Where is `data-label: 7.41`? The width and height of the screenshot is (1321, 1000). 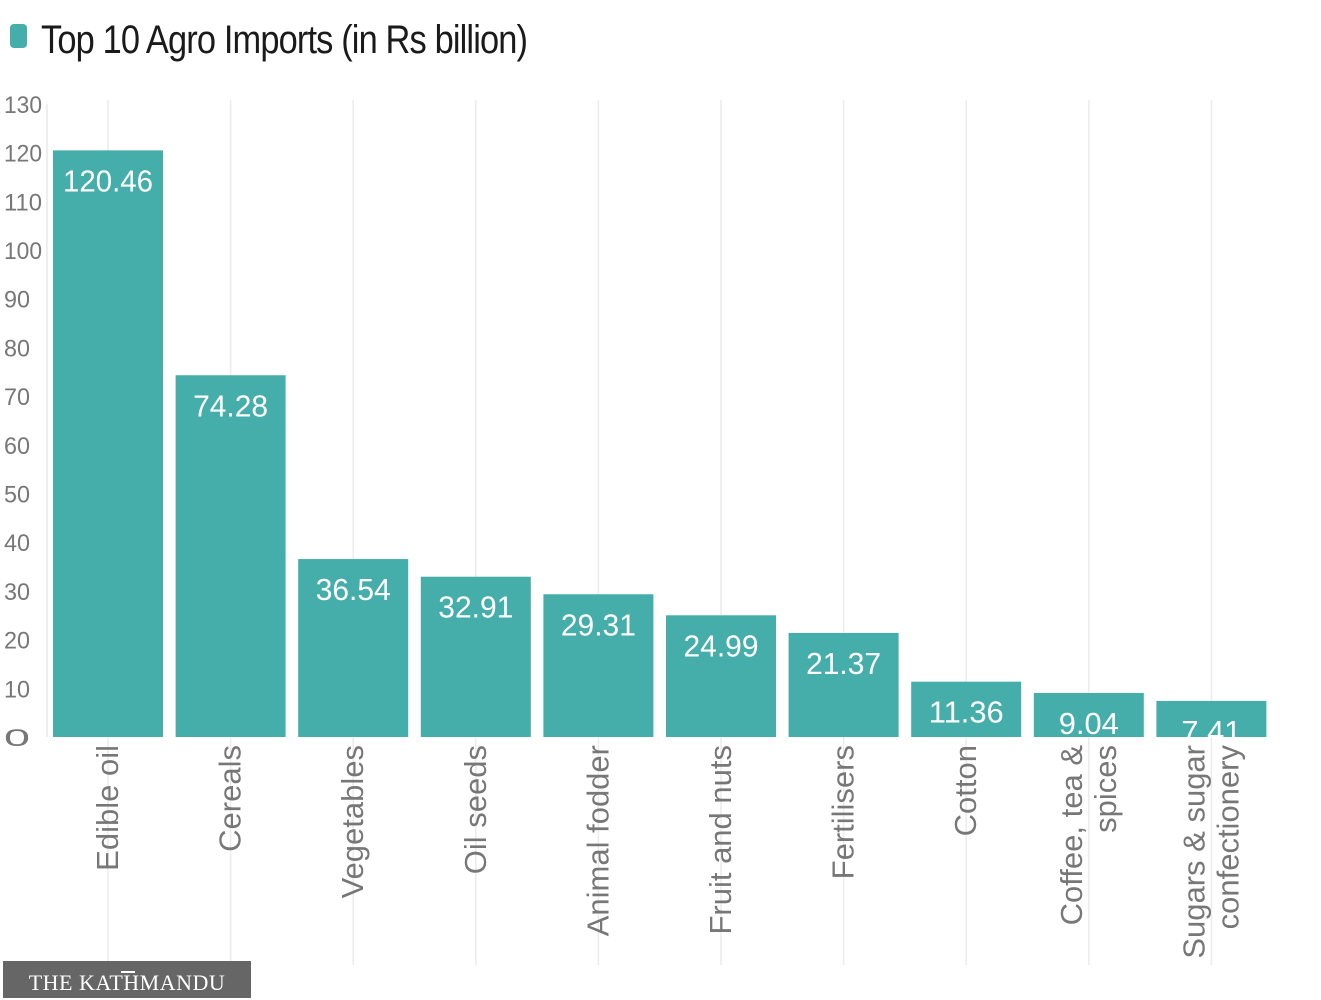
data-label: 7.41 is located at coordinates (1211, 731).